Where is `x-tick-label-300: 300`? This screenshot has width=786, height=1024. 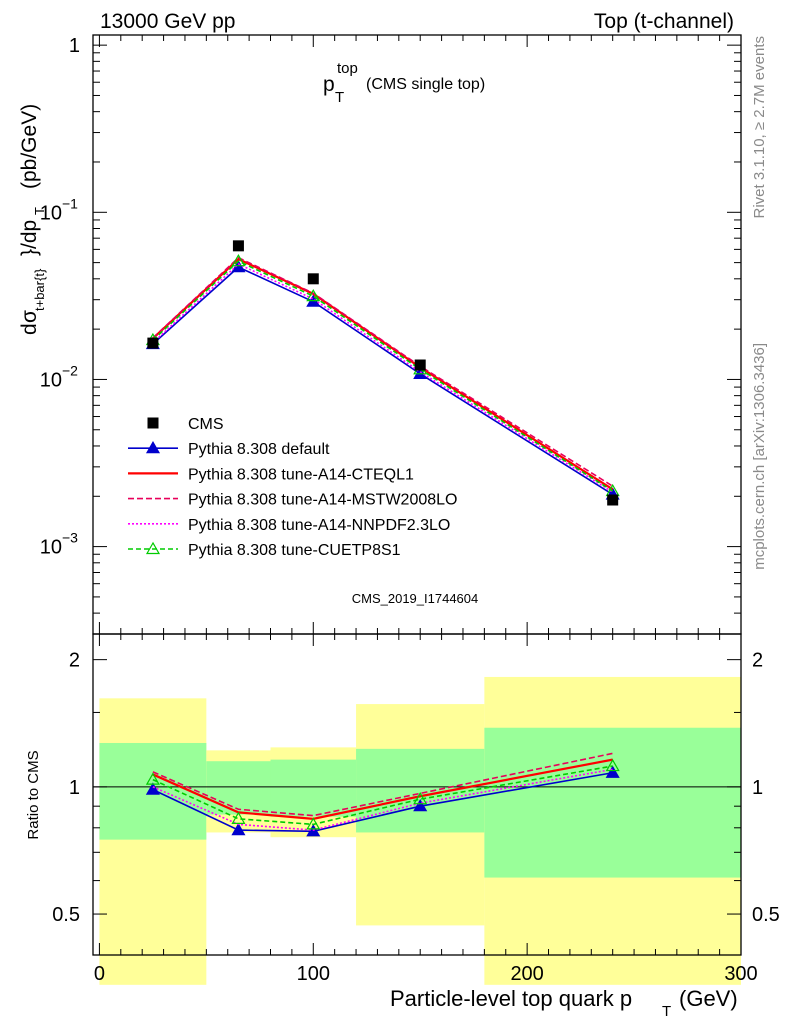
x-tick-label-300: 300 is located at coordinates (740, 974).